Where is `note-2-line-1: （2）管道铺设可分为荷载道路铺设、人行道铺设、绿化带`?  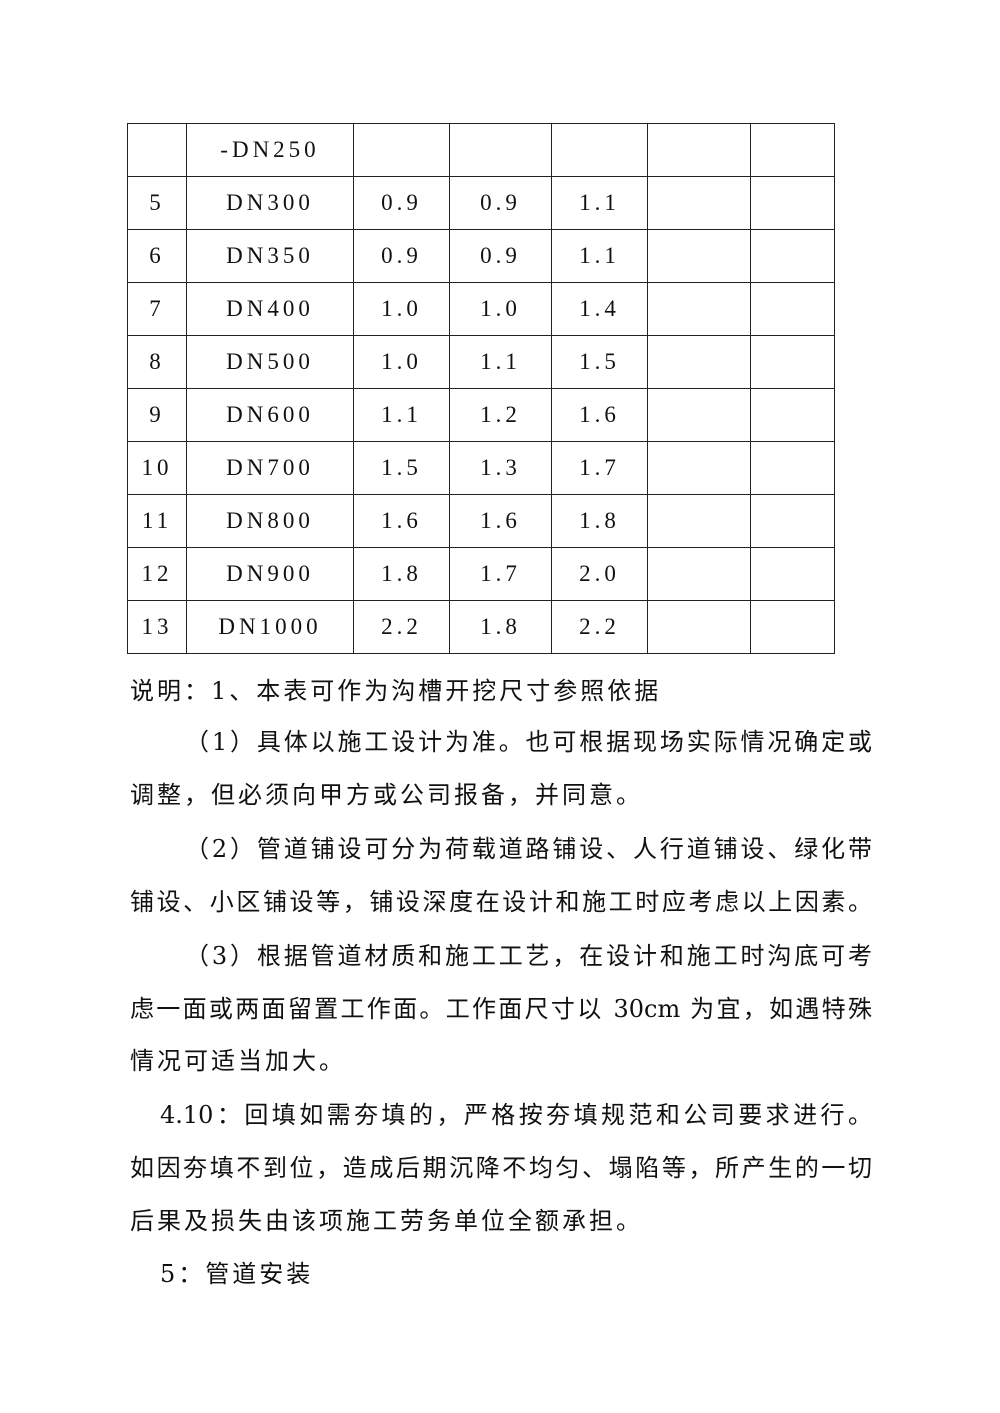
note-2-line-1: （2）管道铺设可分为荷载道路铺设、人行道铺设、绿化带 is located at coordinates (528, 849).